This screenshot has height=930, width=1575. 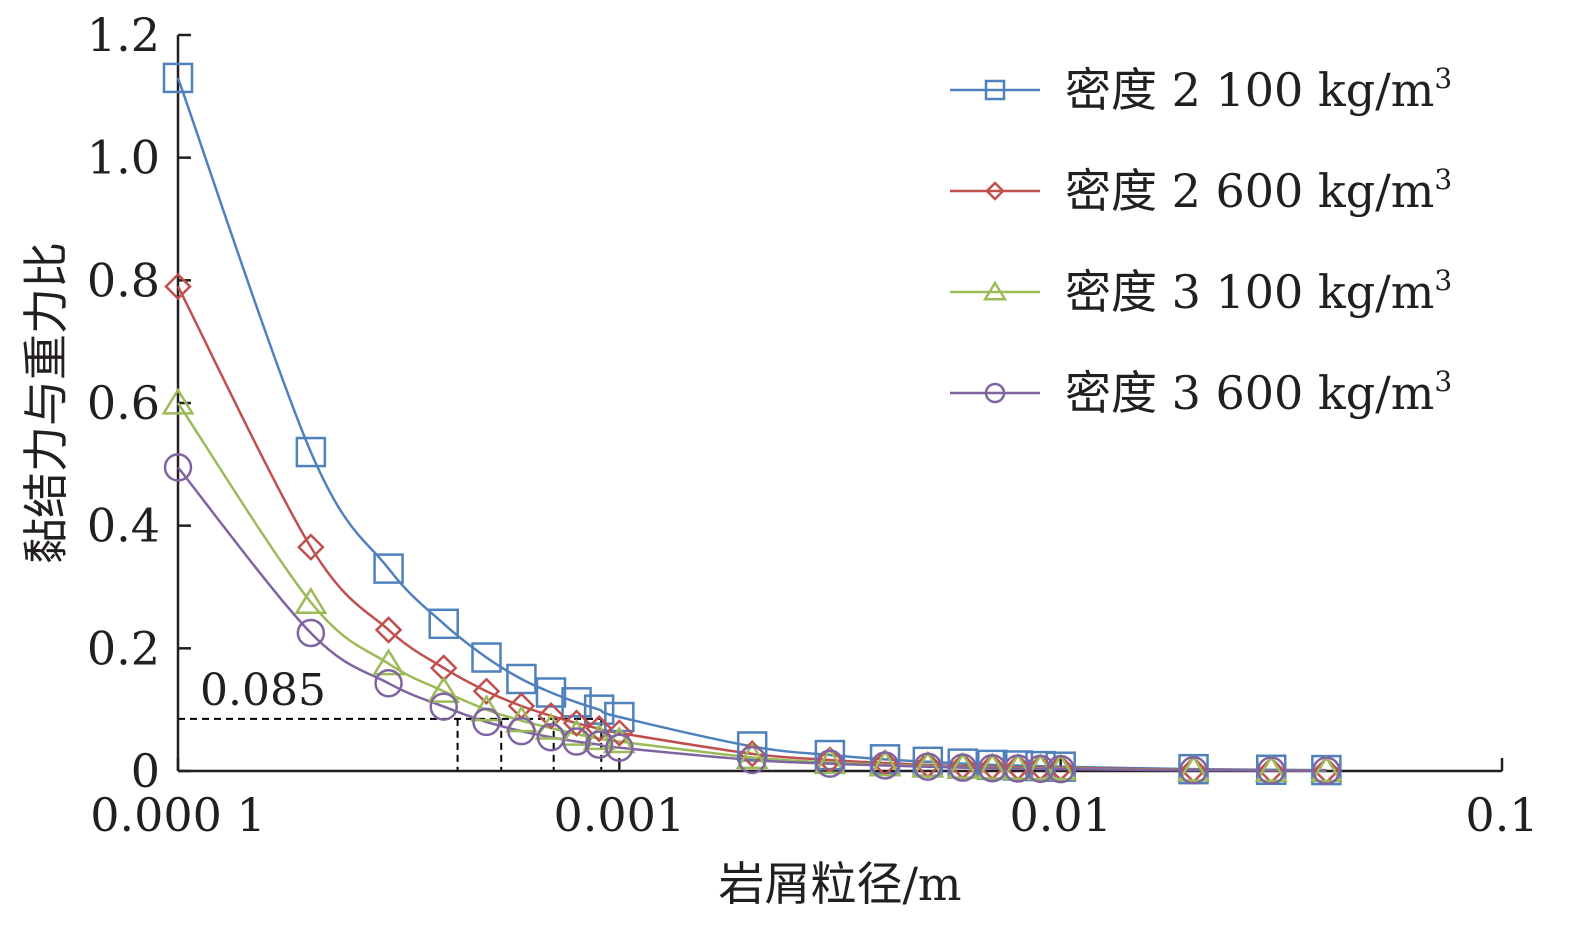 I want to click on y-tick-label: 0.8, so click(x=123, y=280).